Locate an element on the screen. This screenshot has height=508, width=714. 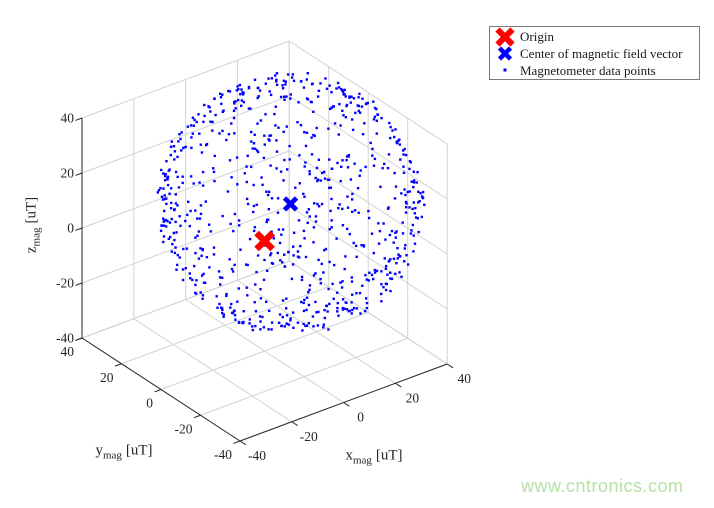
x-axis-label-base: x is located at coordinates (349, 455).